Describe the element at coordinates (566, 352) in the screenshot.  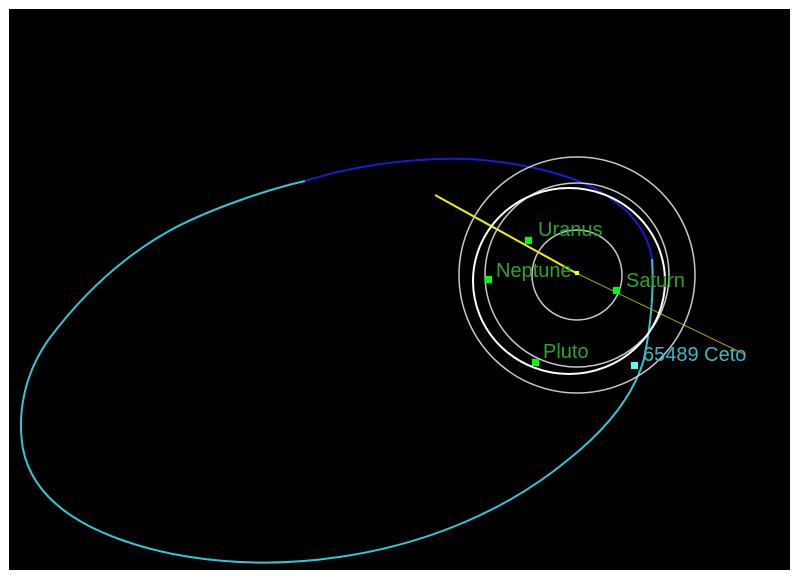
I see `pluto-label: Pluto` at that location.